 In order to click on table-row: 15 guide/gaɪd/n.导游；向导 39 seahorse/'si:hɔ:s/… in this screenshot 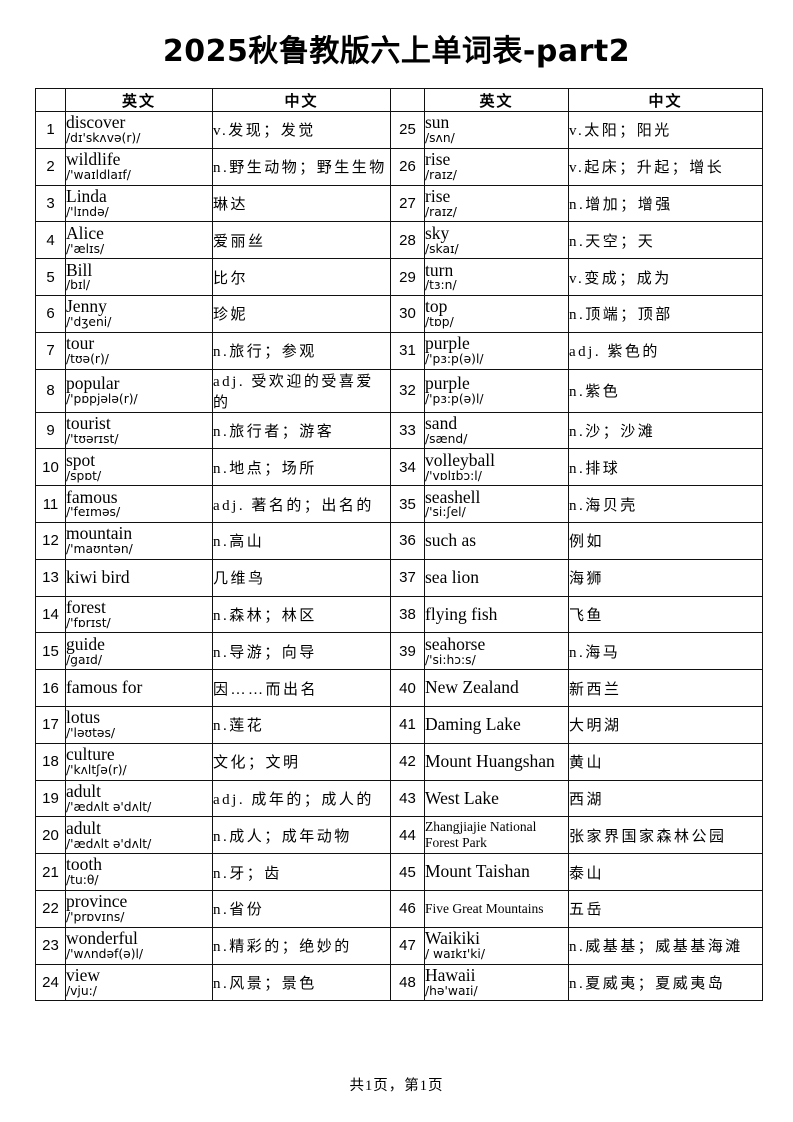, I will do `click(399, 651)`.